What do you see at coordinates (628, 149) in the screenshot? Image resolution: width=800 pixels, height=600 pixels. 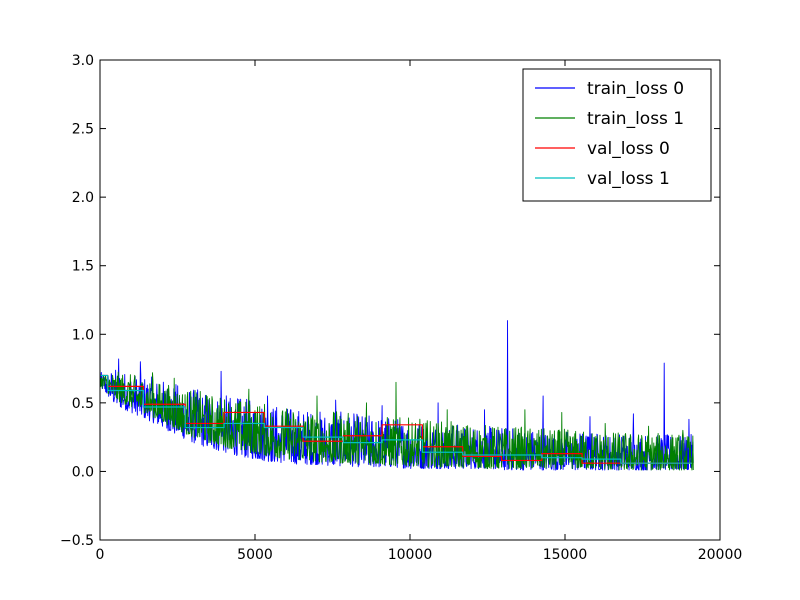 I see `legend-label-val-loss-0: val_loss 0` at bounding box center [628, 149].